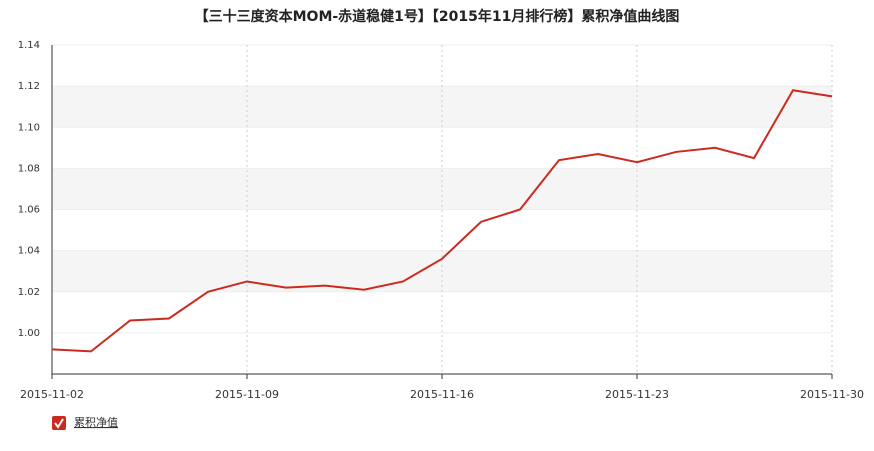  Describe the element at coordinates (437, 16) in the screenshot. I see `chart-title: 【三十三度资本MOM-赤道稳健1号】【2015年11月排行榜】累积净值曲线图` at that location.